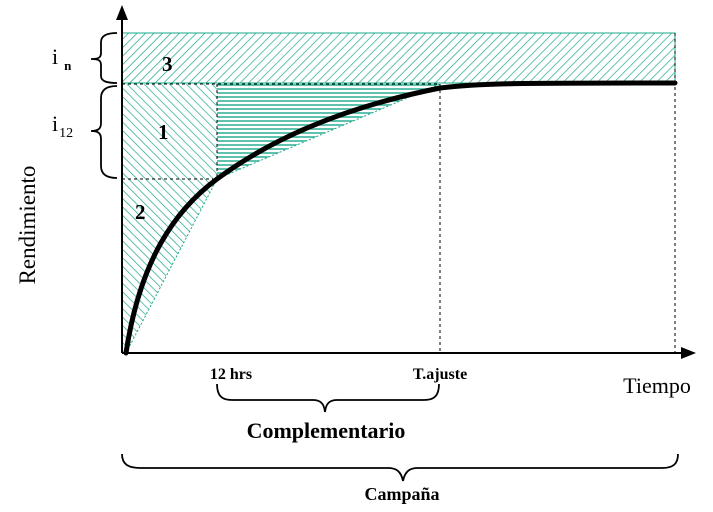 The width and height of the screenshot is (713, 512). Describe the element at coordinates (688, 353) in the screenshot. I see `x-axis-arrow-icon` at that location.